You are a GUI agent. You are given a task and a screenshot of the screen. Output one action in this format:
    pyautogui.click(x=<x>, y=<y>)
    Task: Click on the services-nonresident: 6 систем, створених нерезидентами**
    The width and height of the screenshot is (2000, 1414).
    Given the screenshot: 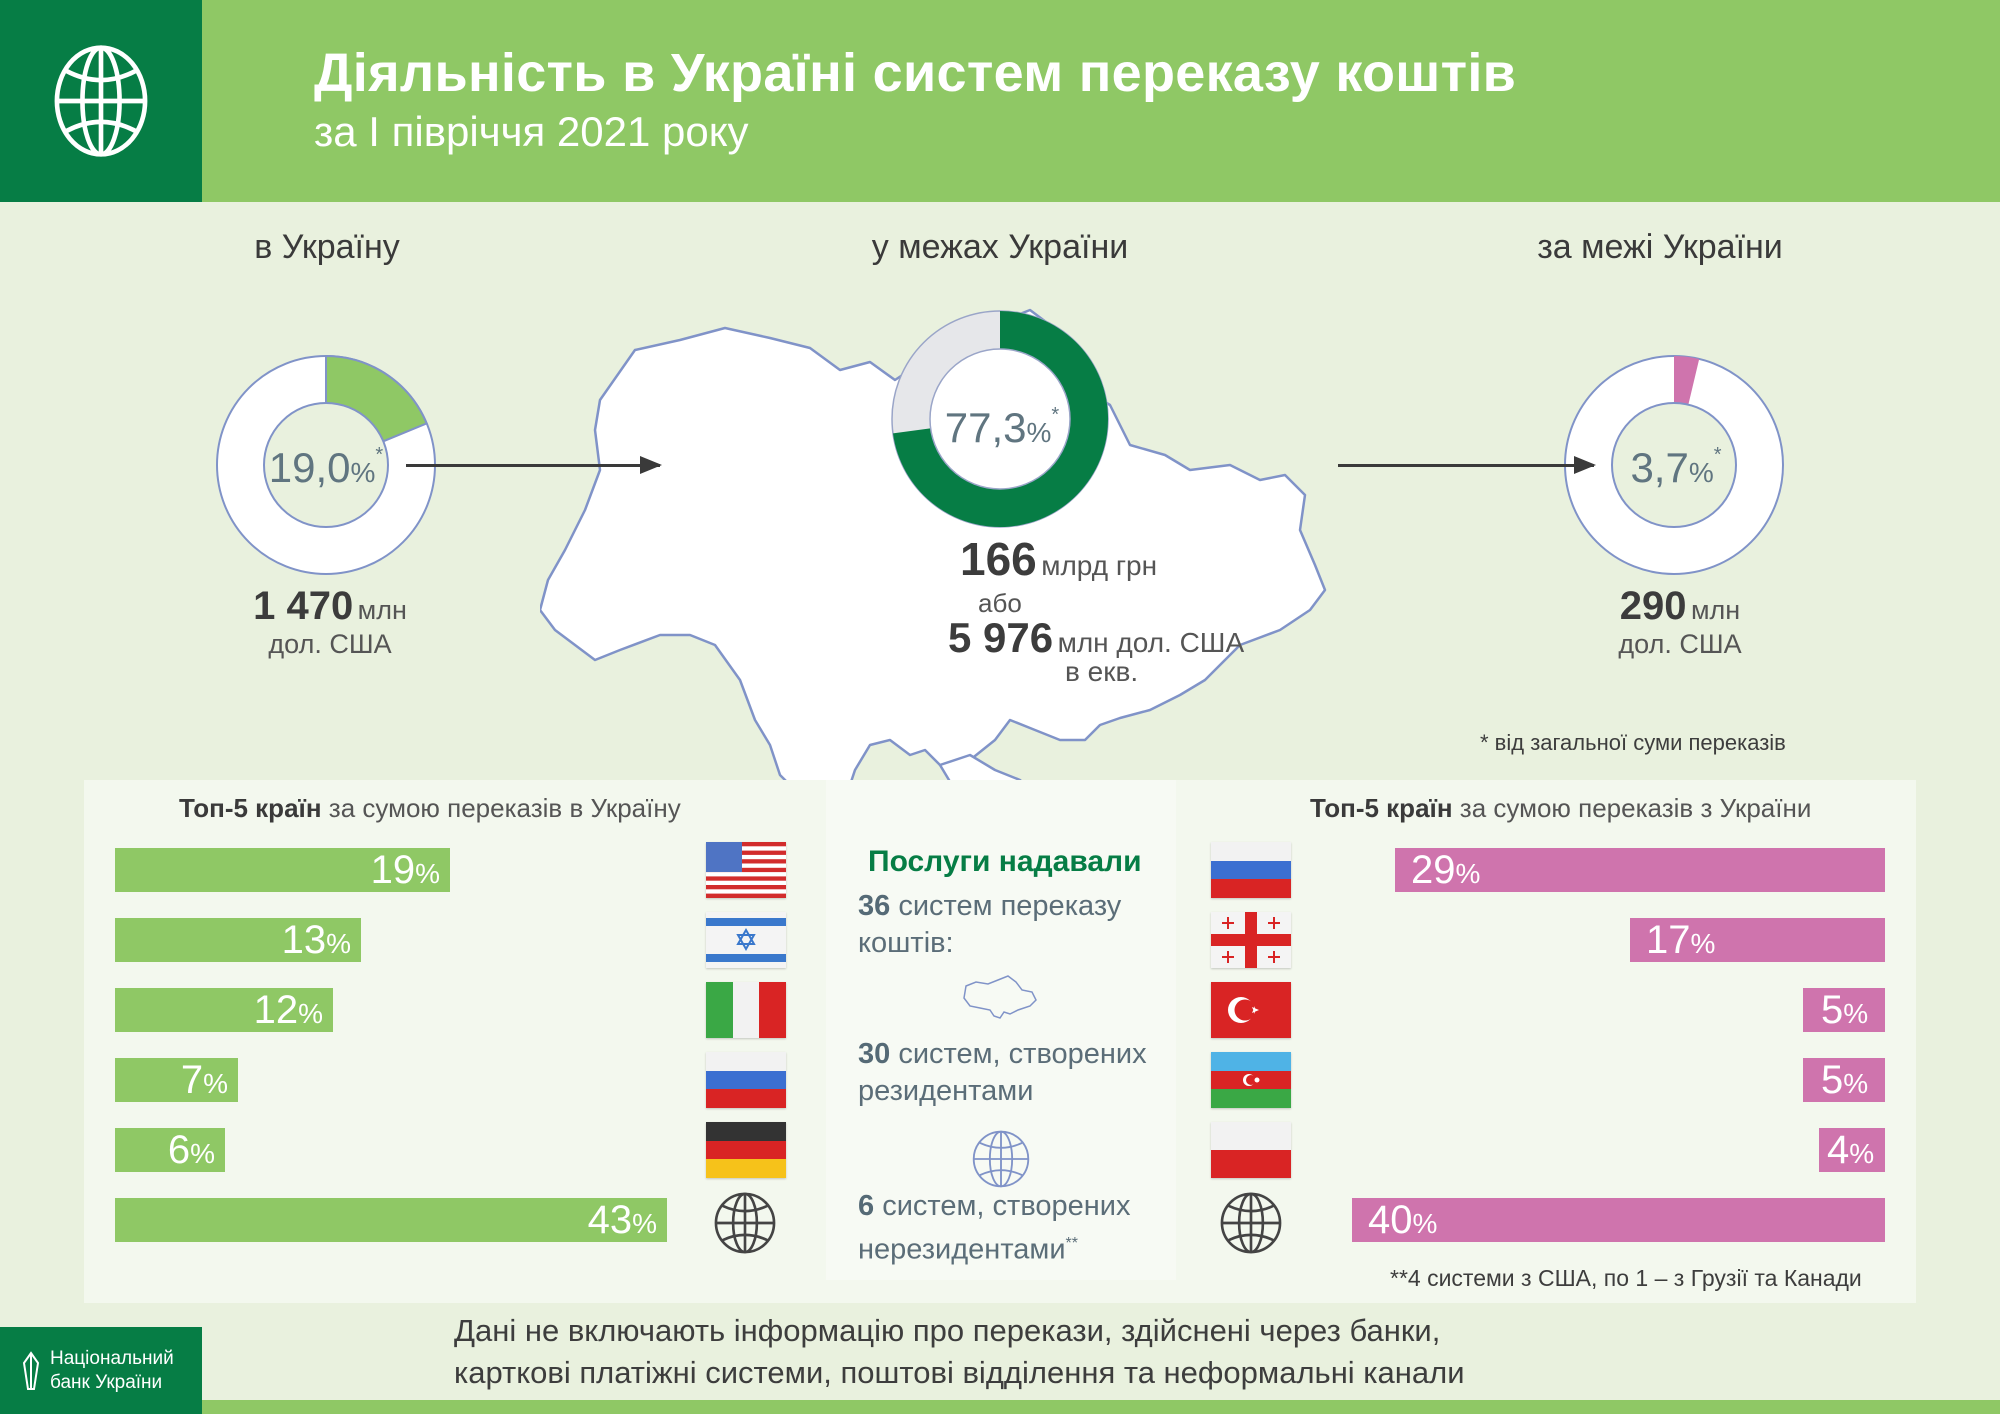 What is the action you would take?
    pyautogui.click(x=994, y=1228)
    